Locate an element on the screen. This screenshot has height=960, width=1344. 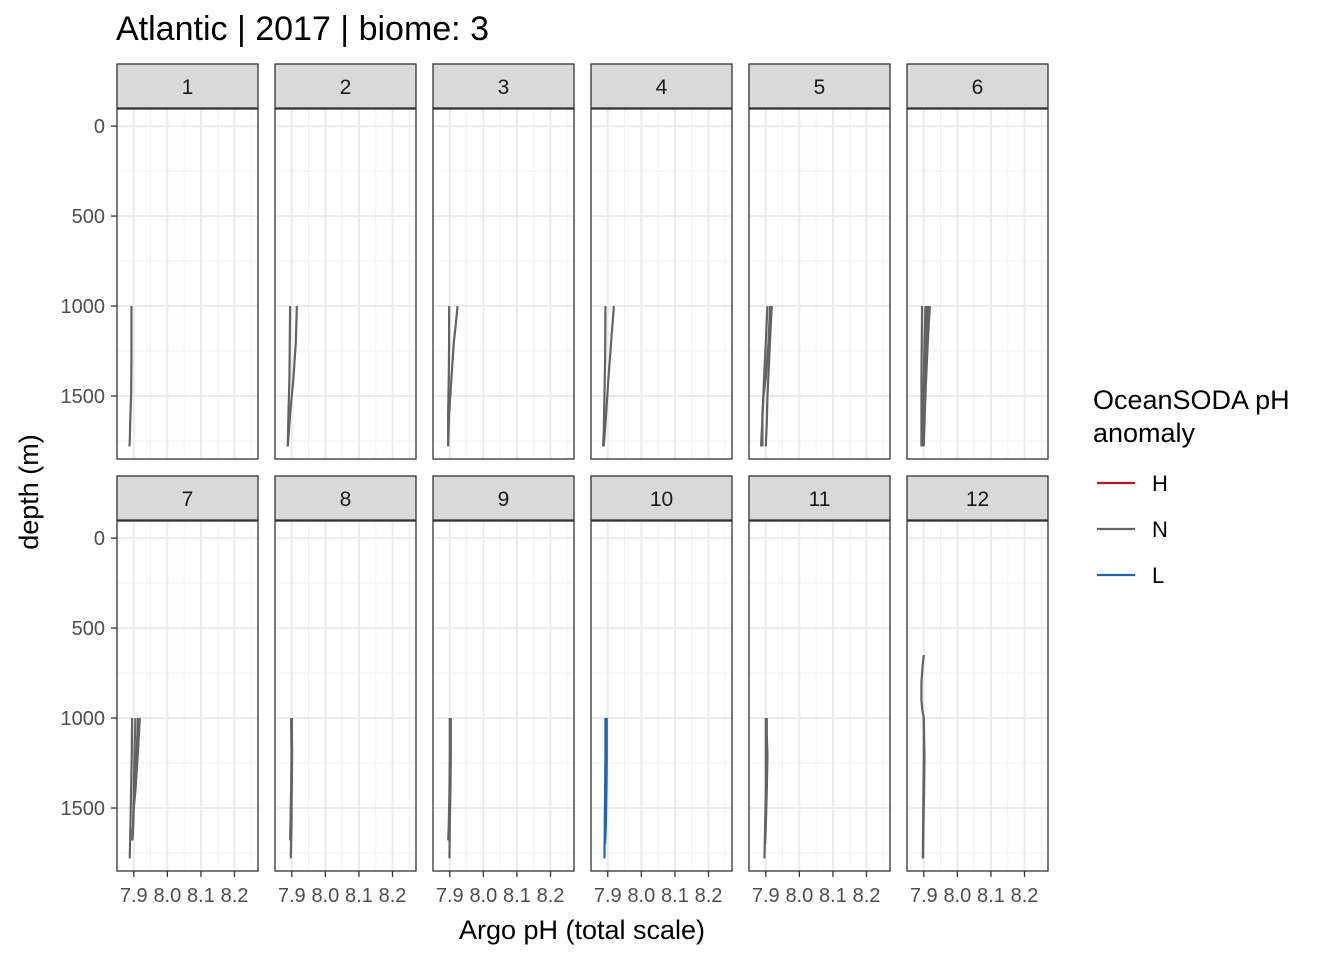
facet-strip-label: 3 is located at coordinates (504, 87).